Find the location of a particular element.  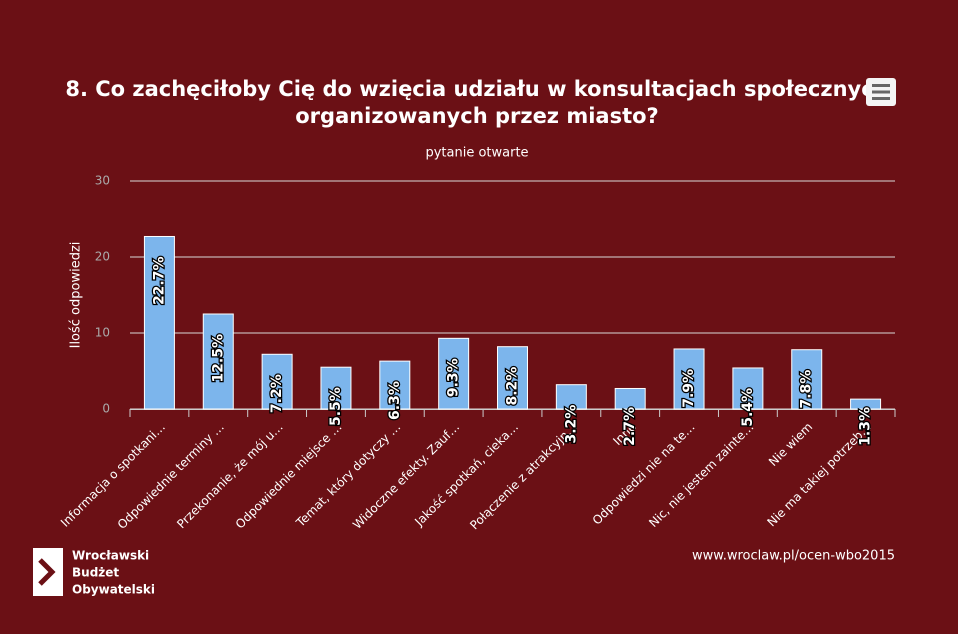

chart-subtitle: pytanie otwarte is located at coordinates (476, 153).